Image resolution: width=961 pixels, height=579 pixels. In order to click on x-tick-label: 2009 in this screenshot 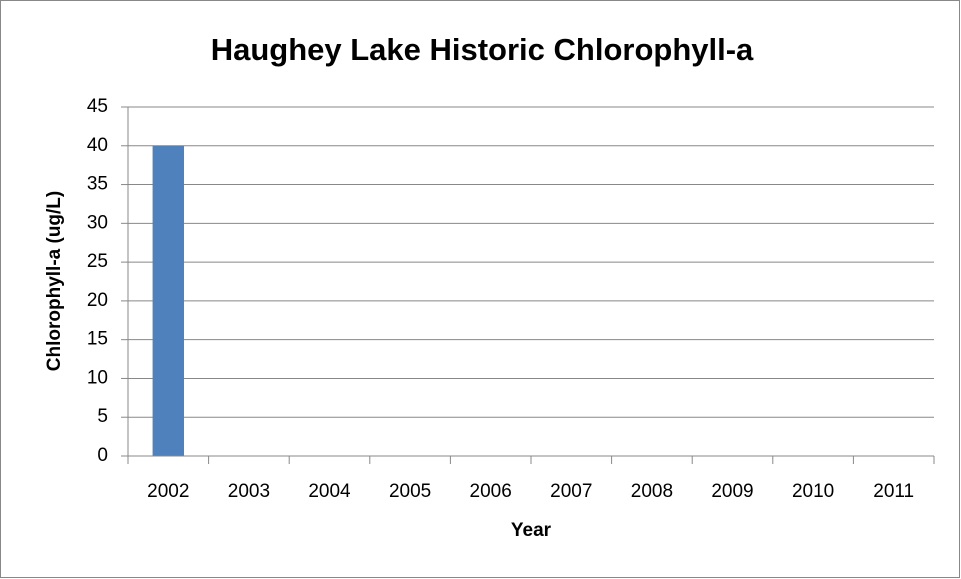, I will do `click(732, 491)`.